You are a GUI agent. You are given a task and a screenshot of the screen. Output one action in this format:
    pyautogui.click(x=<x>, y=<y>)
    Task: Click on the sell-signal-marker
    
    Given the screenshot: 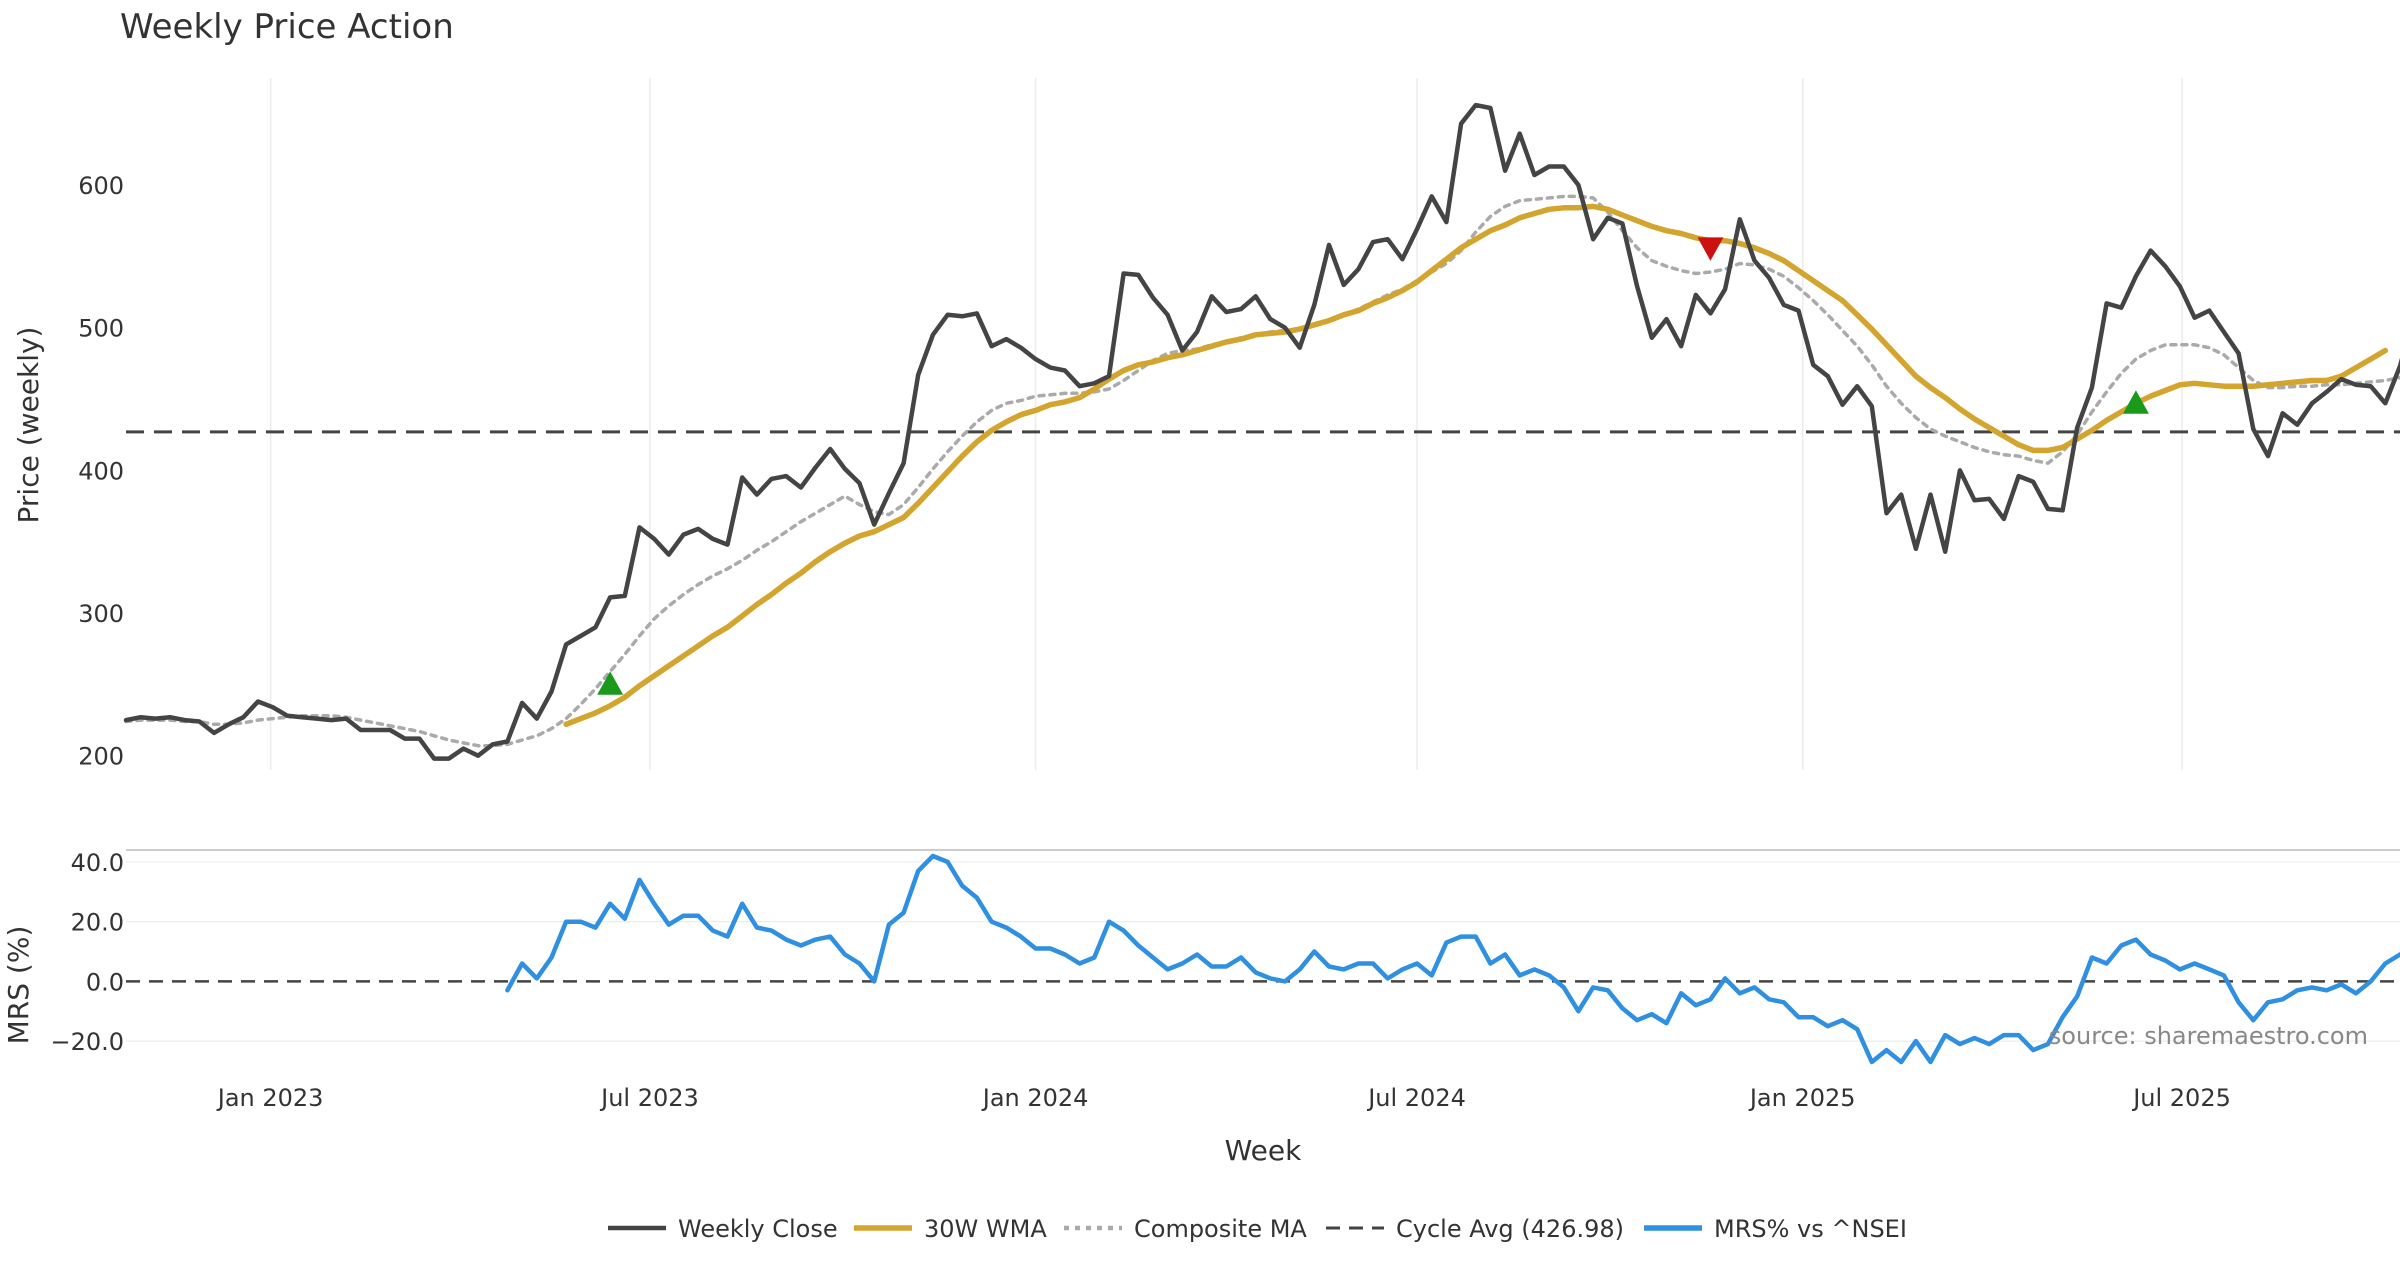 What is the action you would take?
    pyautogui.click(x=1710, y=249)
    